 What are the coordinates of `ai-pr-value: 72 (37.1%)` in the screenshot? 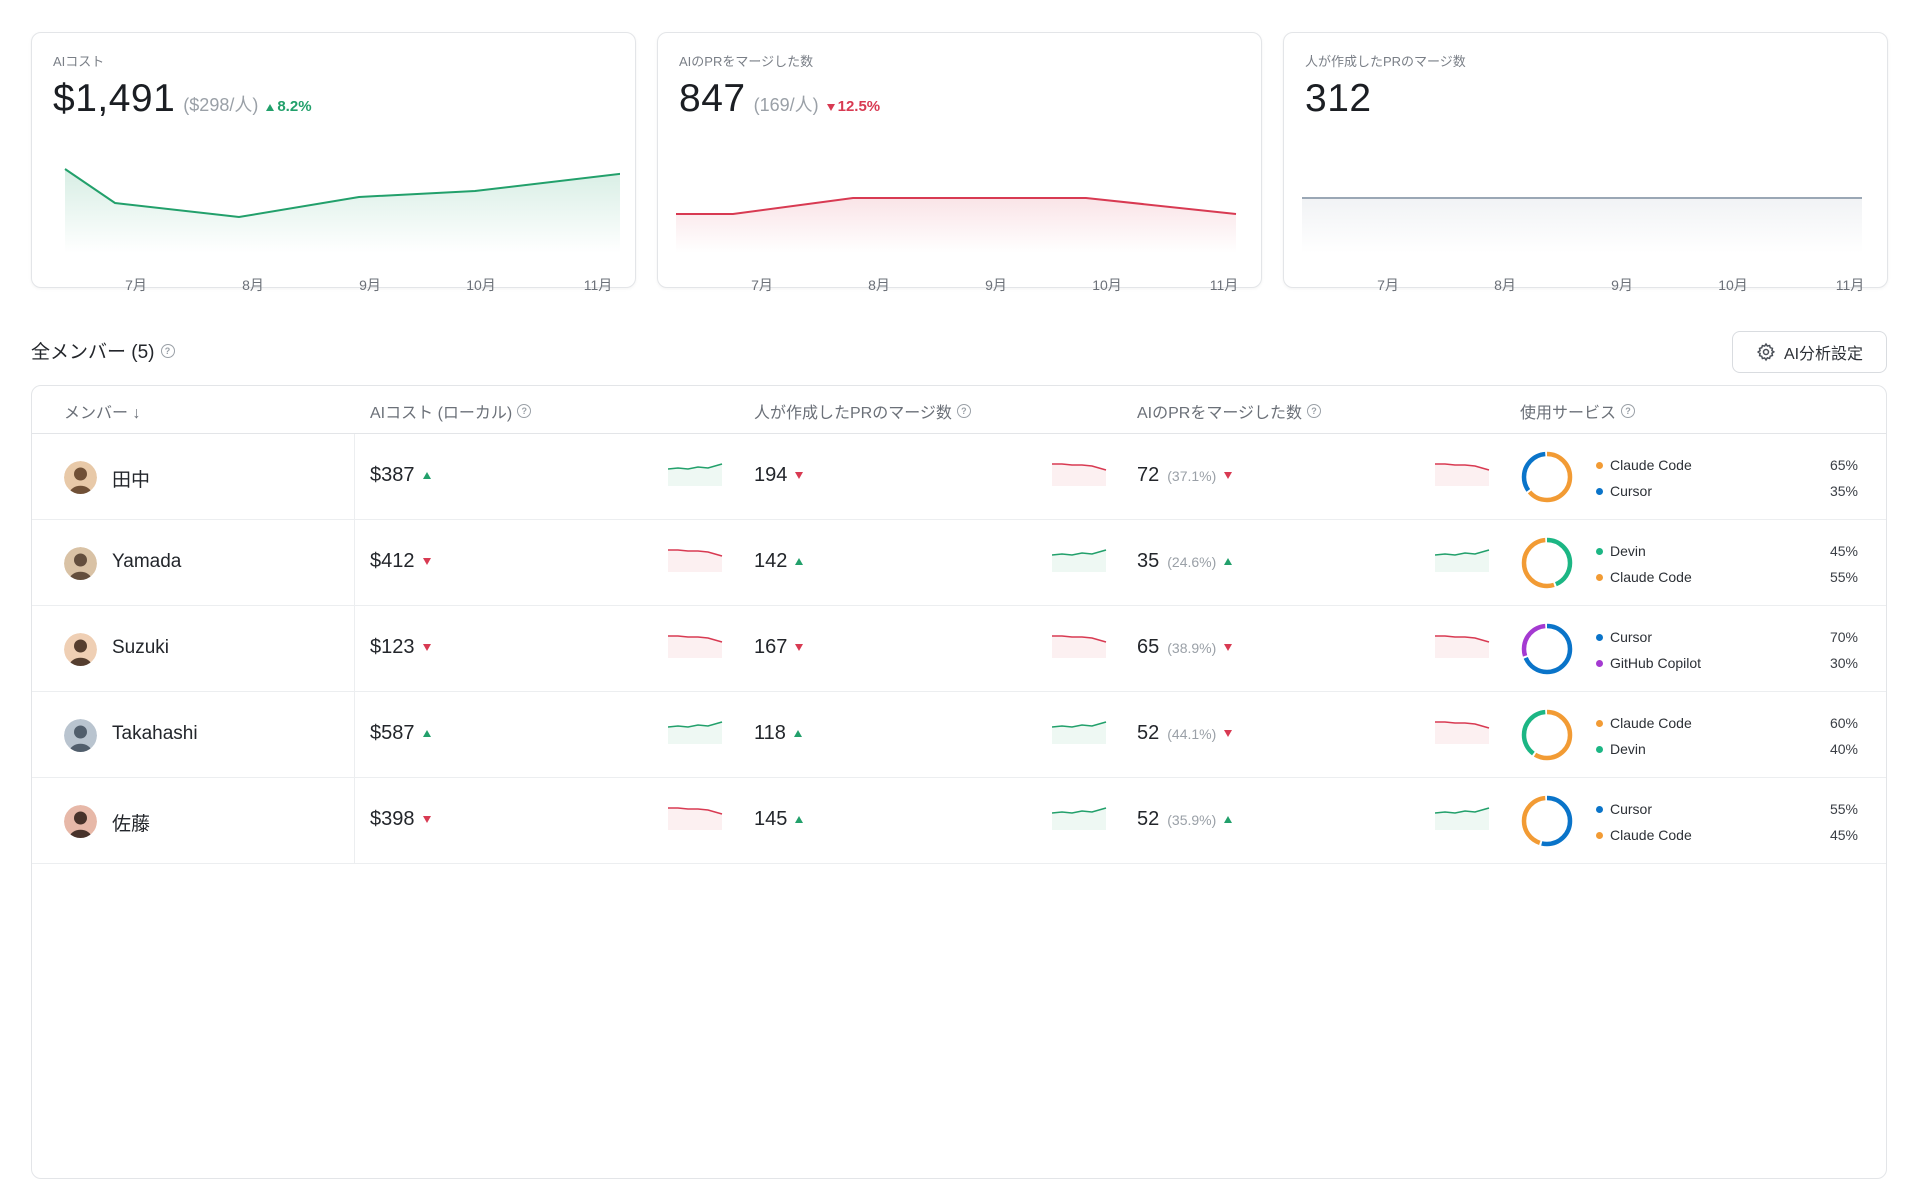 It's located at (1185, 475).